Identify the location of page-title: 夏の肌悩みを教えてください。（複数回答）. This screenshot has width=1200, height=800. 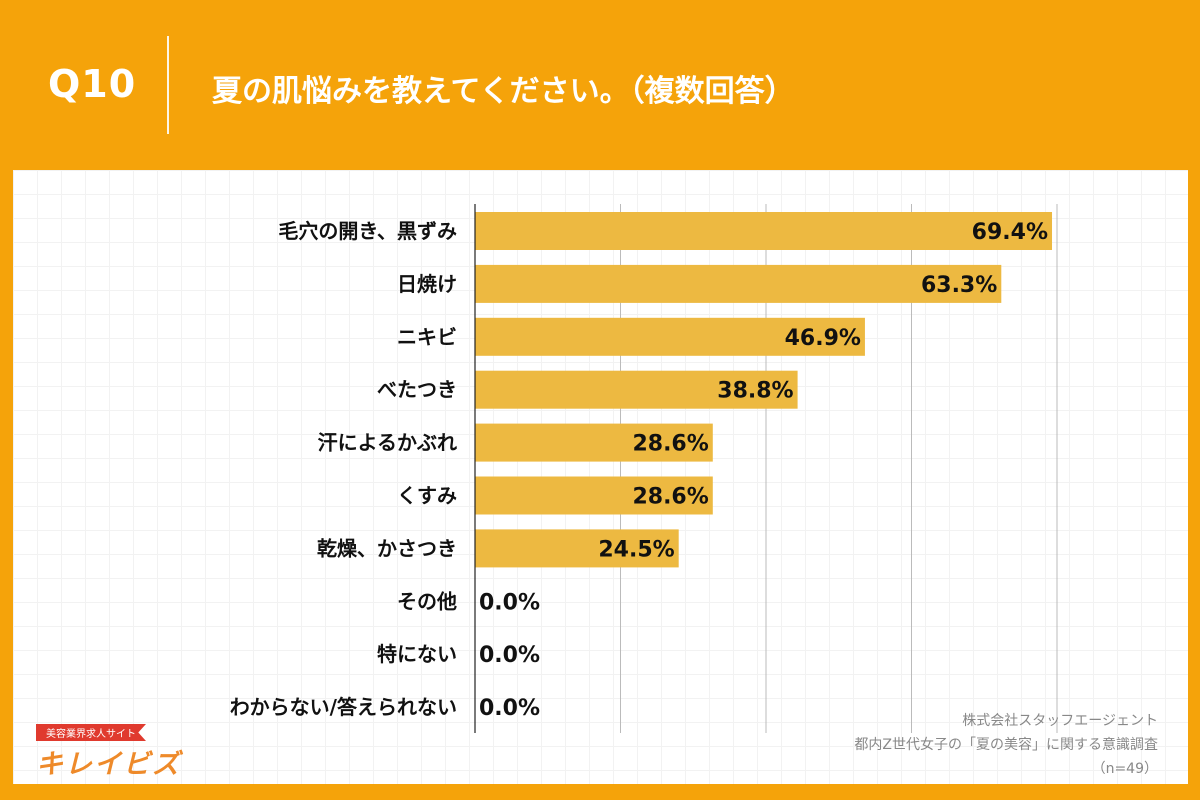
(503, 91).